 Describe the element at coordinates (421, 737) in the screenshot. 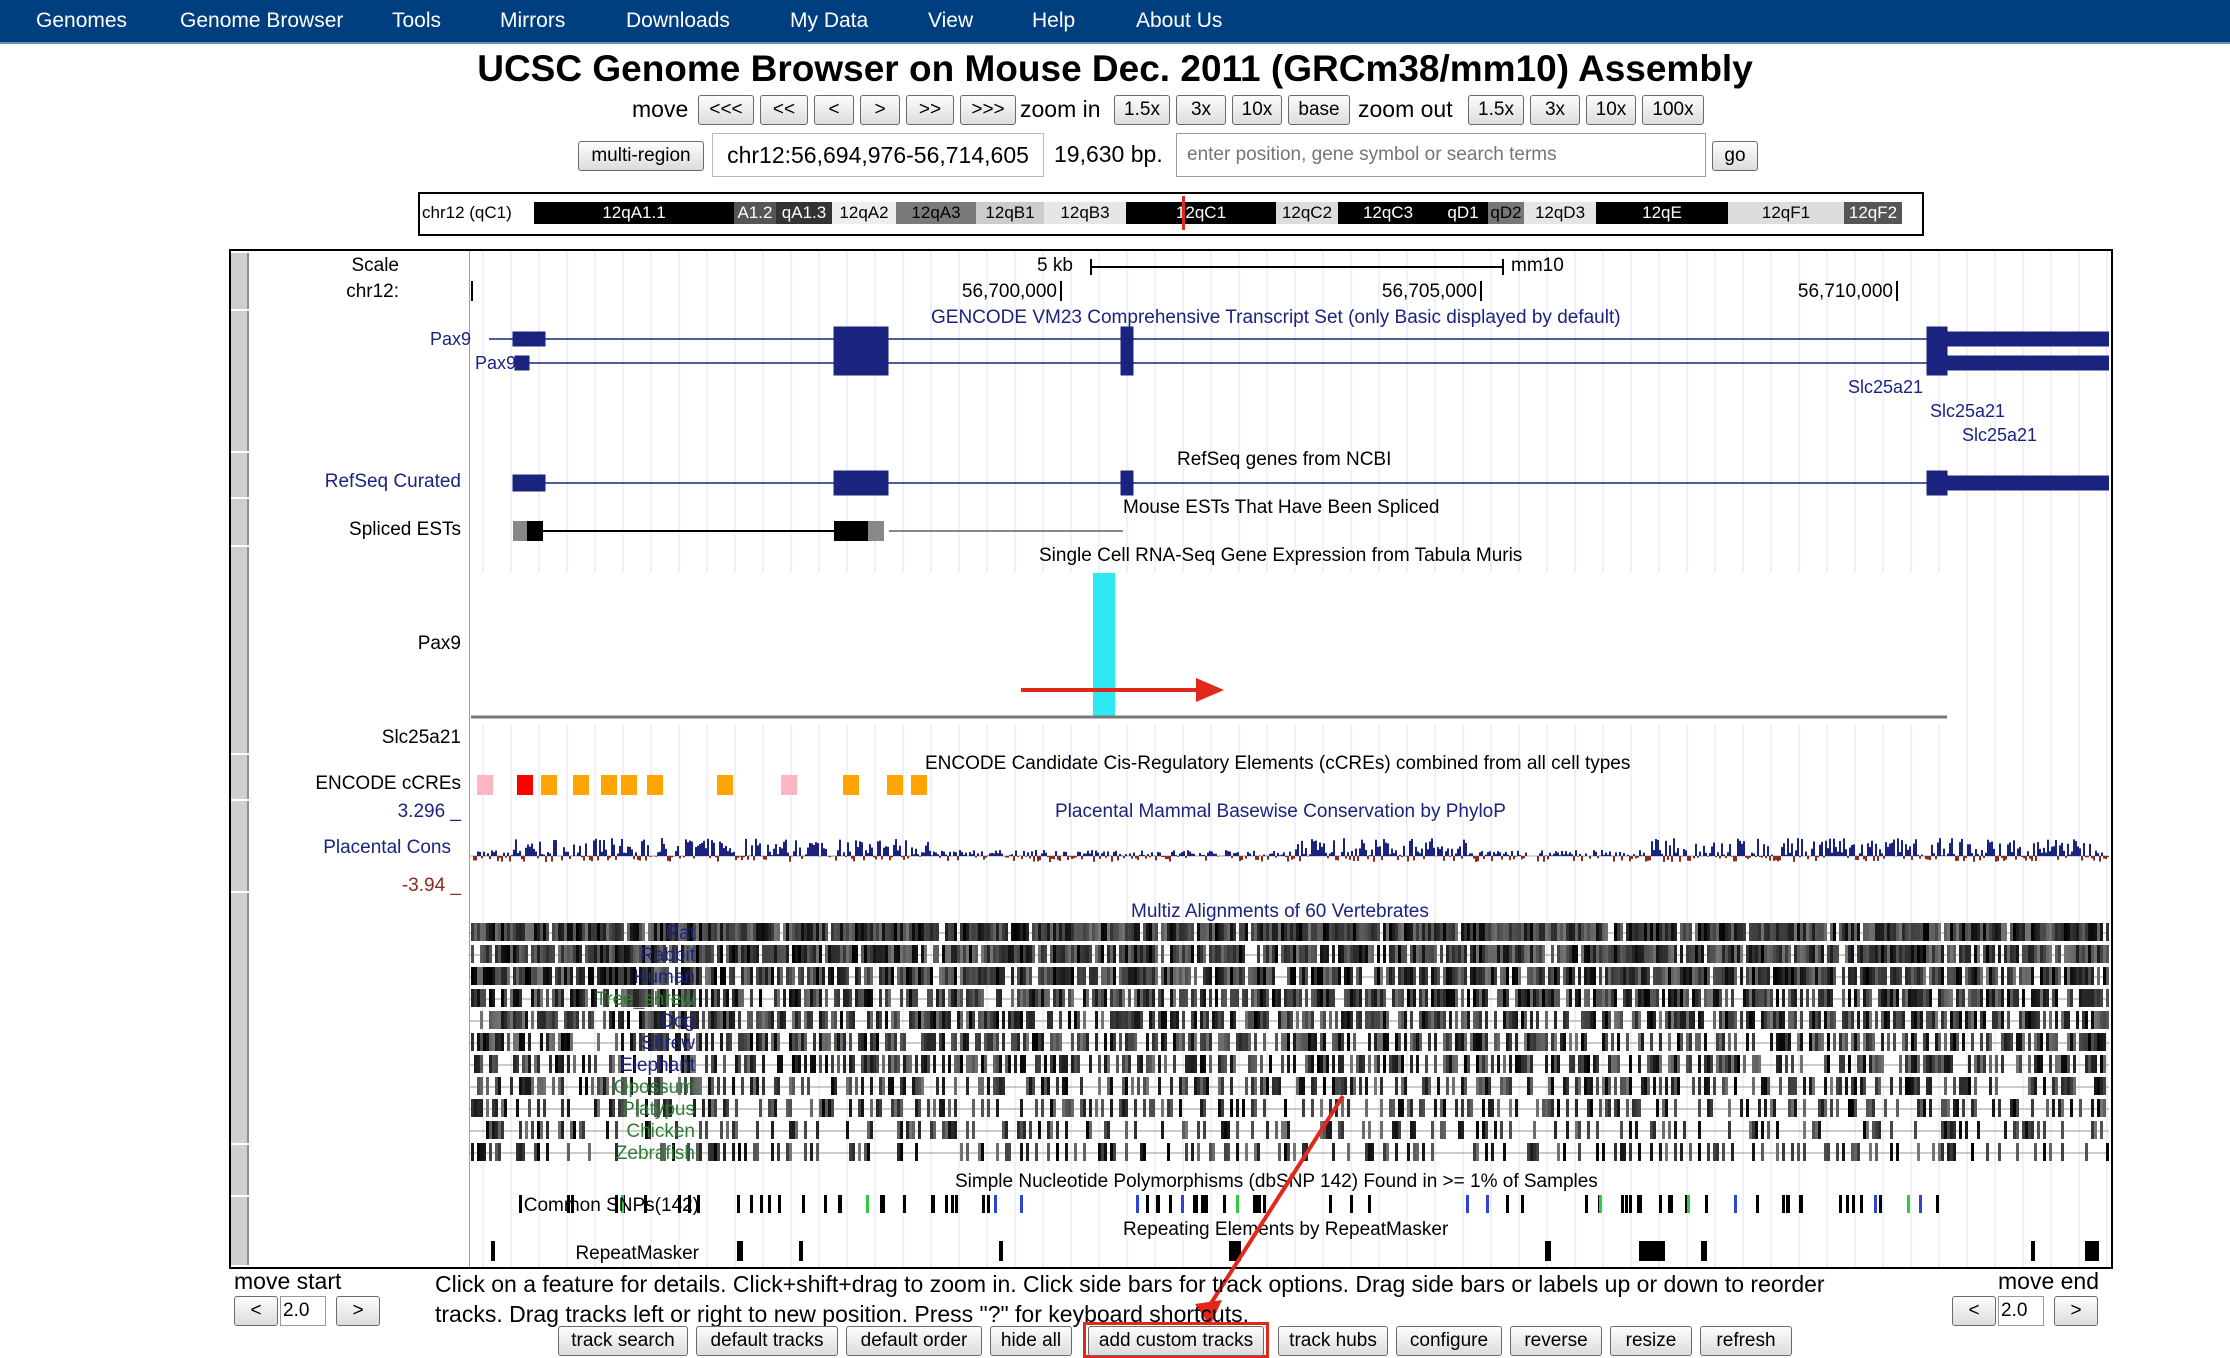

I see `scrna-gene-slc25a21: Slc25a21` at that location.